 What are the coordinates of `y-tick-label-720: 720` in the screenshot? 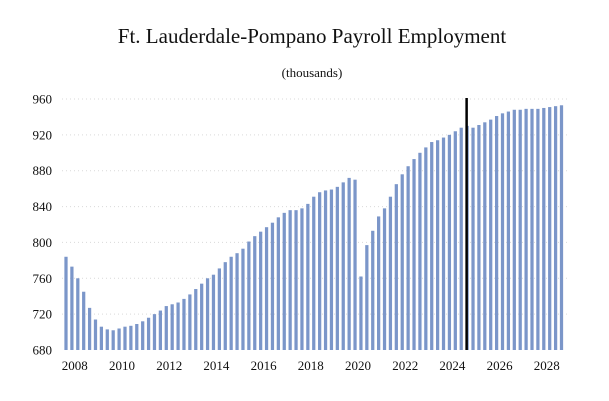 It's located at (43, 314).